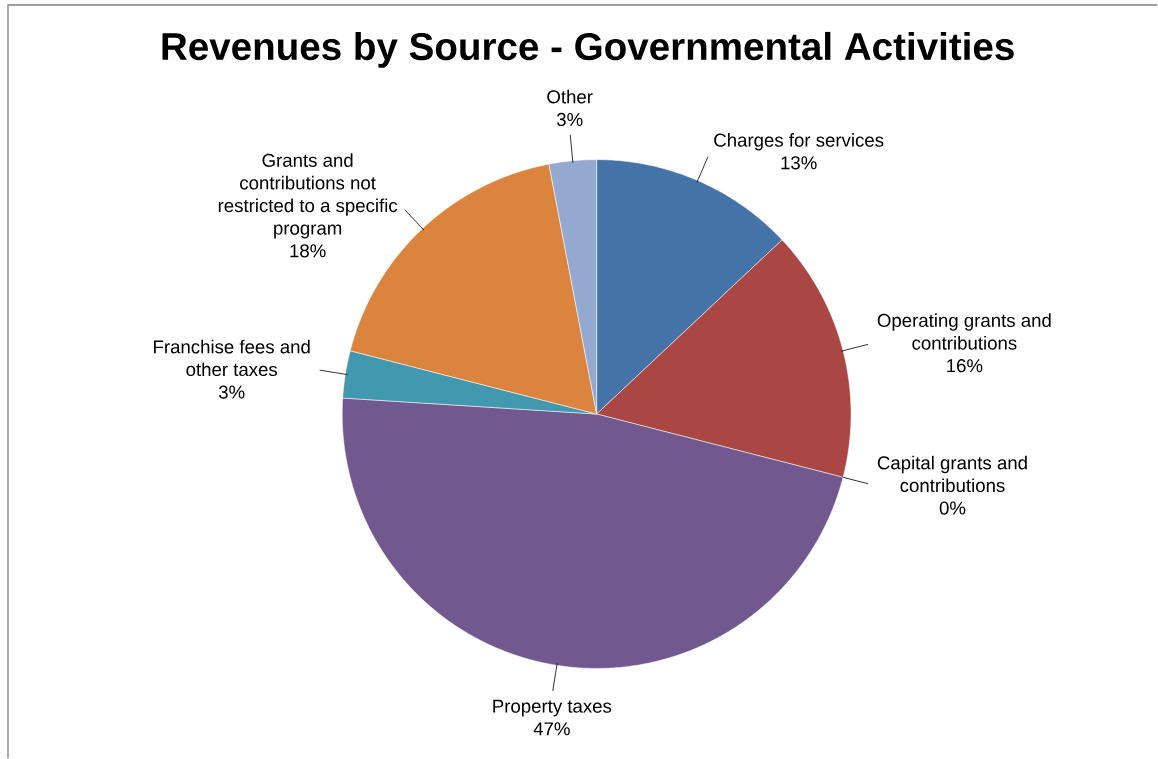 The image size is (1158, 759). Describe the element at coordinates (232, 358) in the screenshot. I see `slice-label: Franchise fees and other taxes` at that location.